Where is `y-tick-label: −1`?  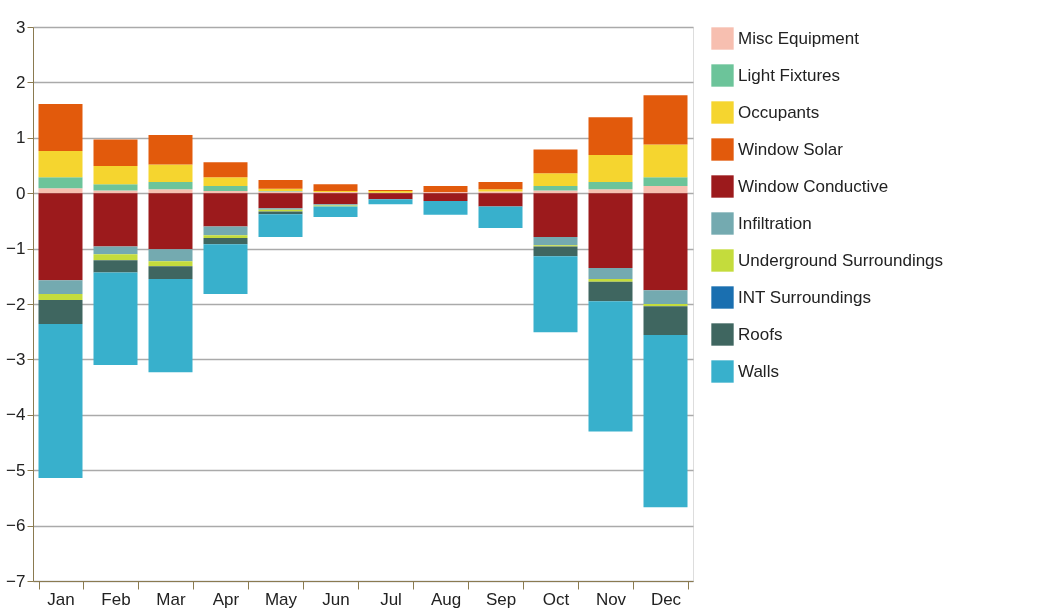
y-tick-label: −1 is located at coordinates (16, 249).